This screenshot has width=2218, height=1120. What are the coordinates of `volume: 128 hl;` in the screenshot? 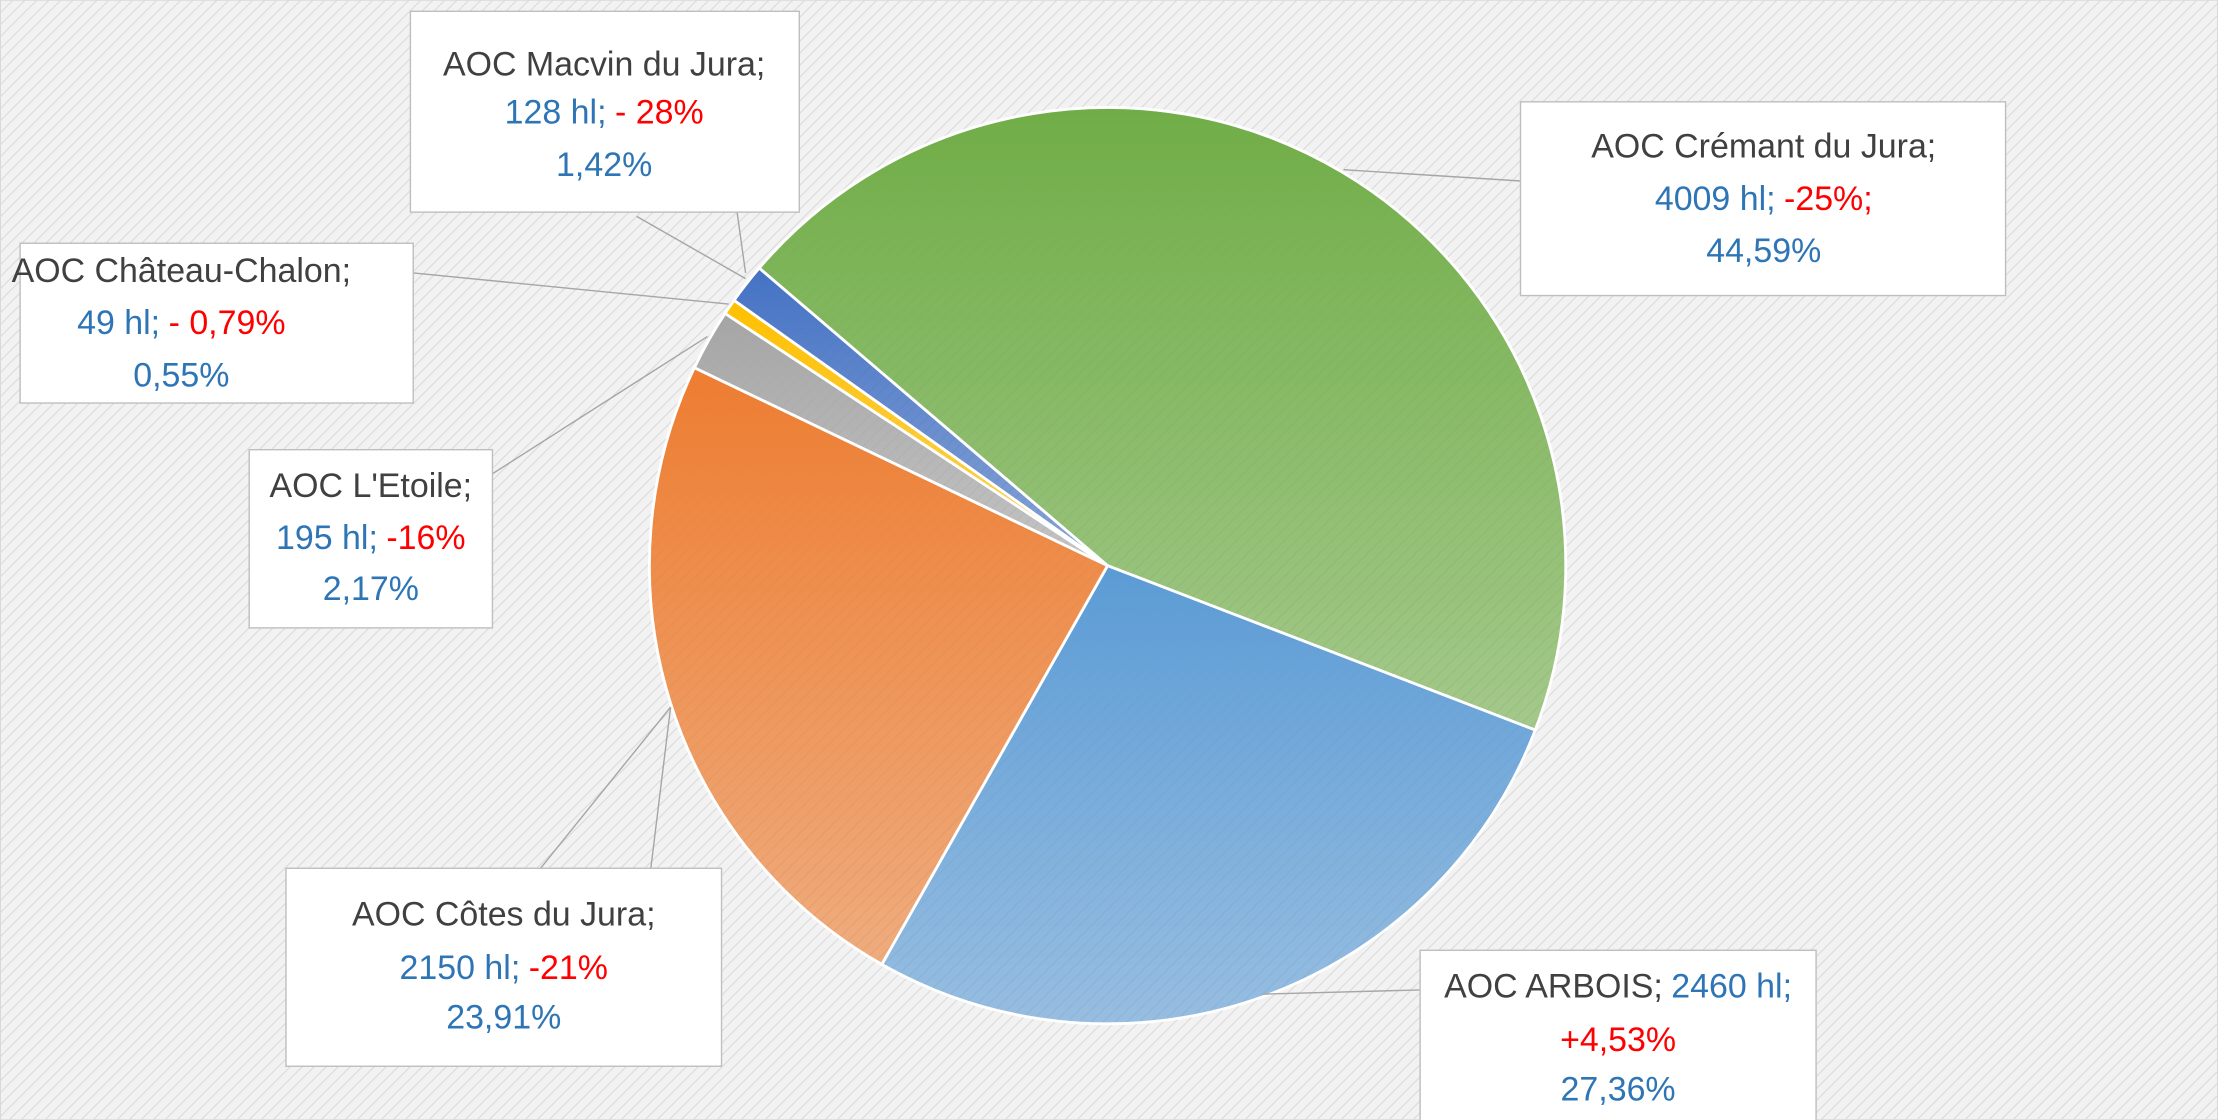 It's located at (556, 113).